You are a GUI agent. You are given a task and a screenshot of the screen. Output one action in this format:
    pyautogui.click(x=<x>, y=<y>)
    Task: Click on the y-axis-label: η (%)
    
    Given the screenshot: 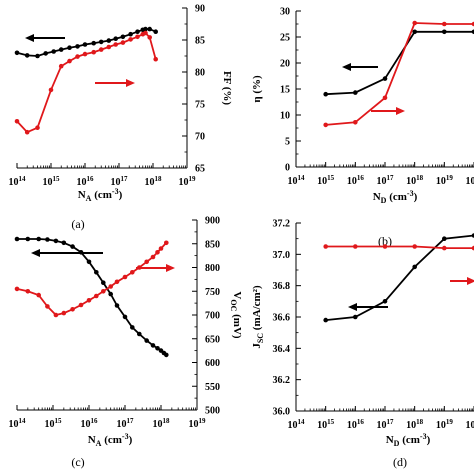 What is the action you would take?
    pyautogui.click(x=257, y=89)
    